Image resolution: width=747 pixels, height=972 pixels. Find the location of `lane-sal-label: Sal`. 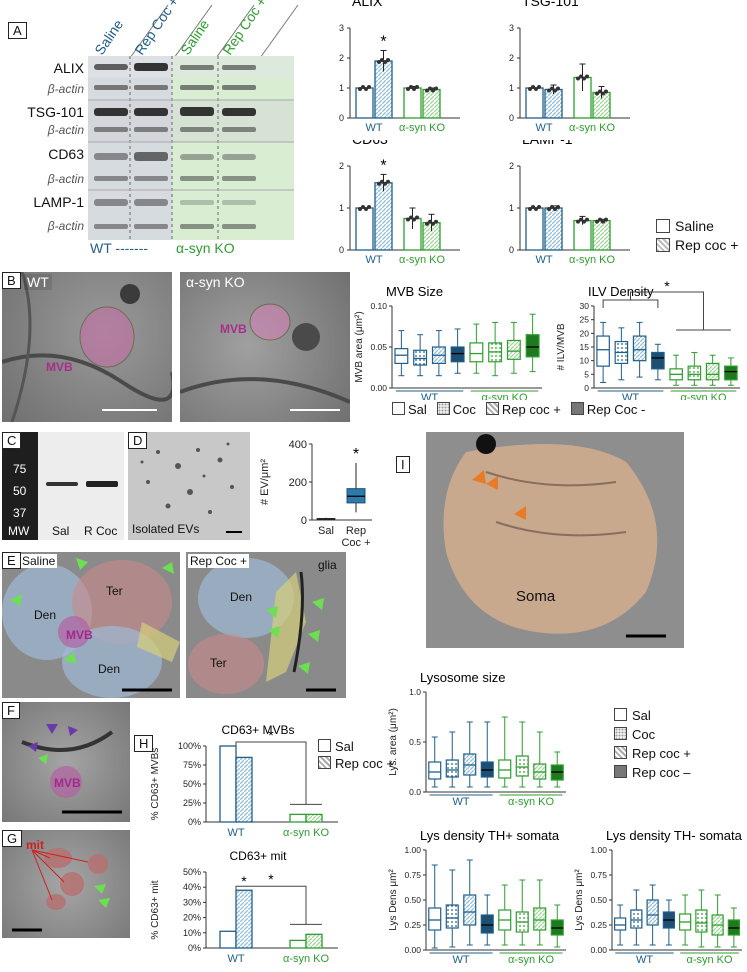

lane-sal-label: Sal is located at coordinates (61, 531).